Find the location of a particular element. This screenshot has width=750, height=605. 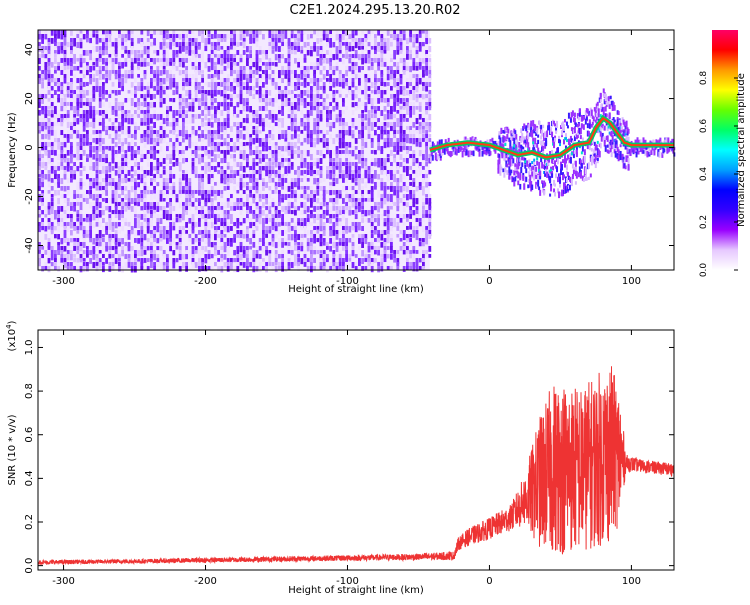

ridge-halo-cell is located at coordinates (470, 140).